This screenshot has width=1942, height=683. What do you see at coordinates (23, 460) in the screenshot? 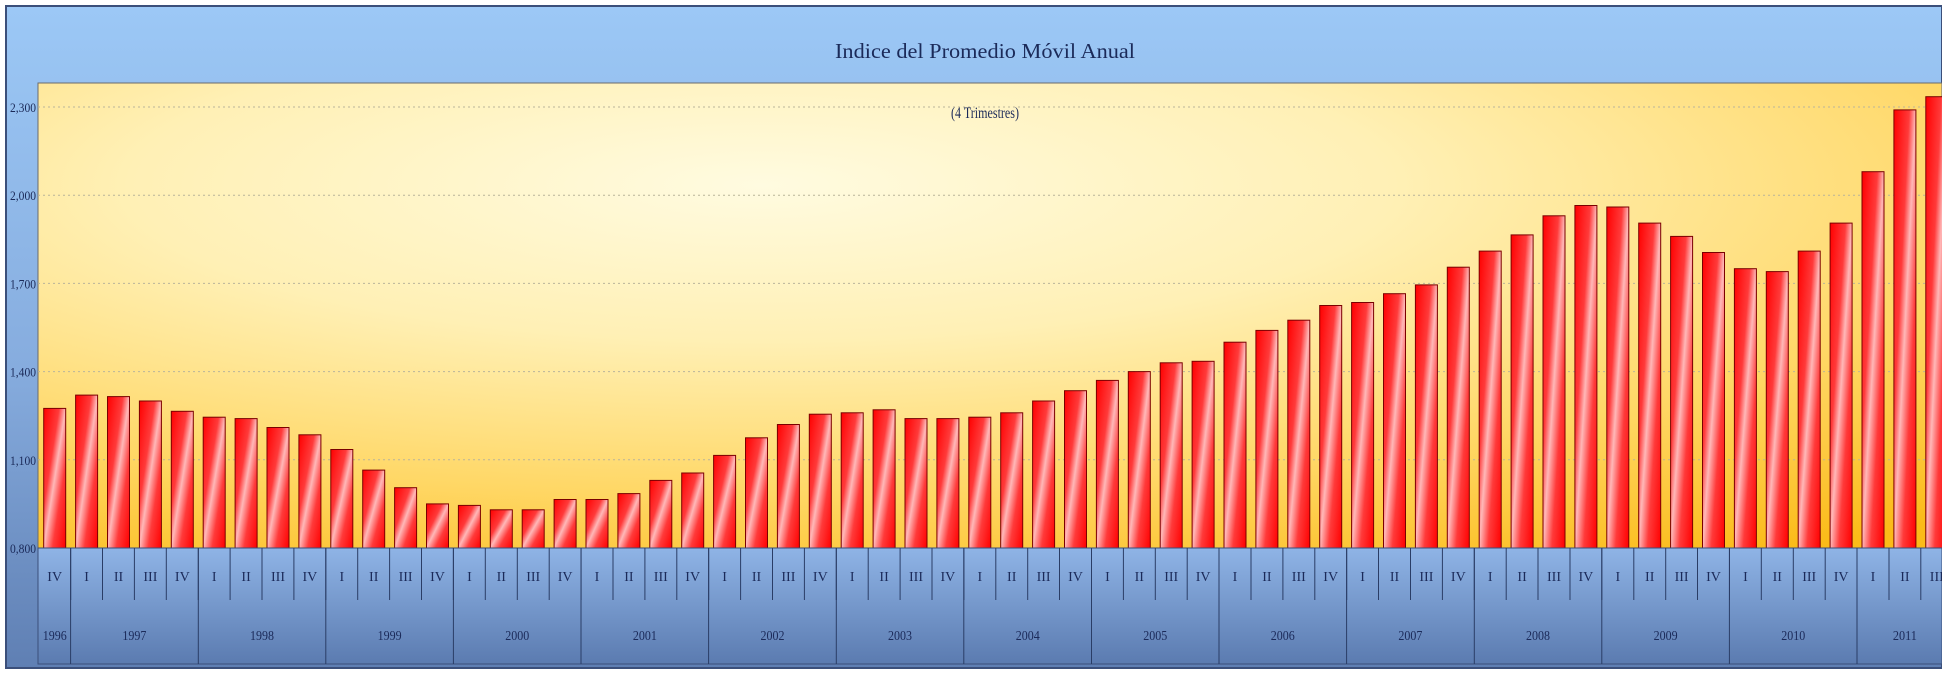
I see `y-tick-label: 1,100` at bounding box center [23, 460].